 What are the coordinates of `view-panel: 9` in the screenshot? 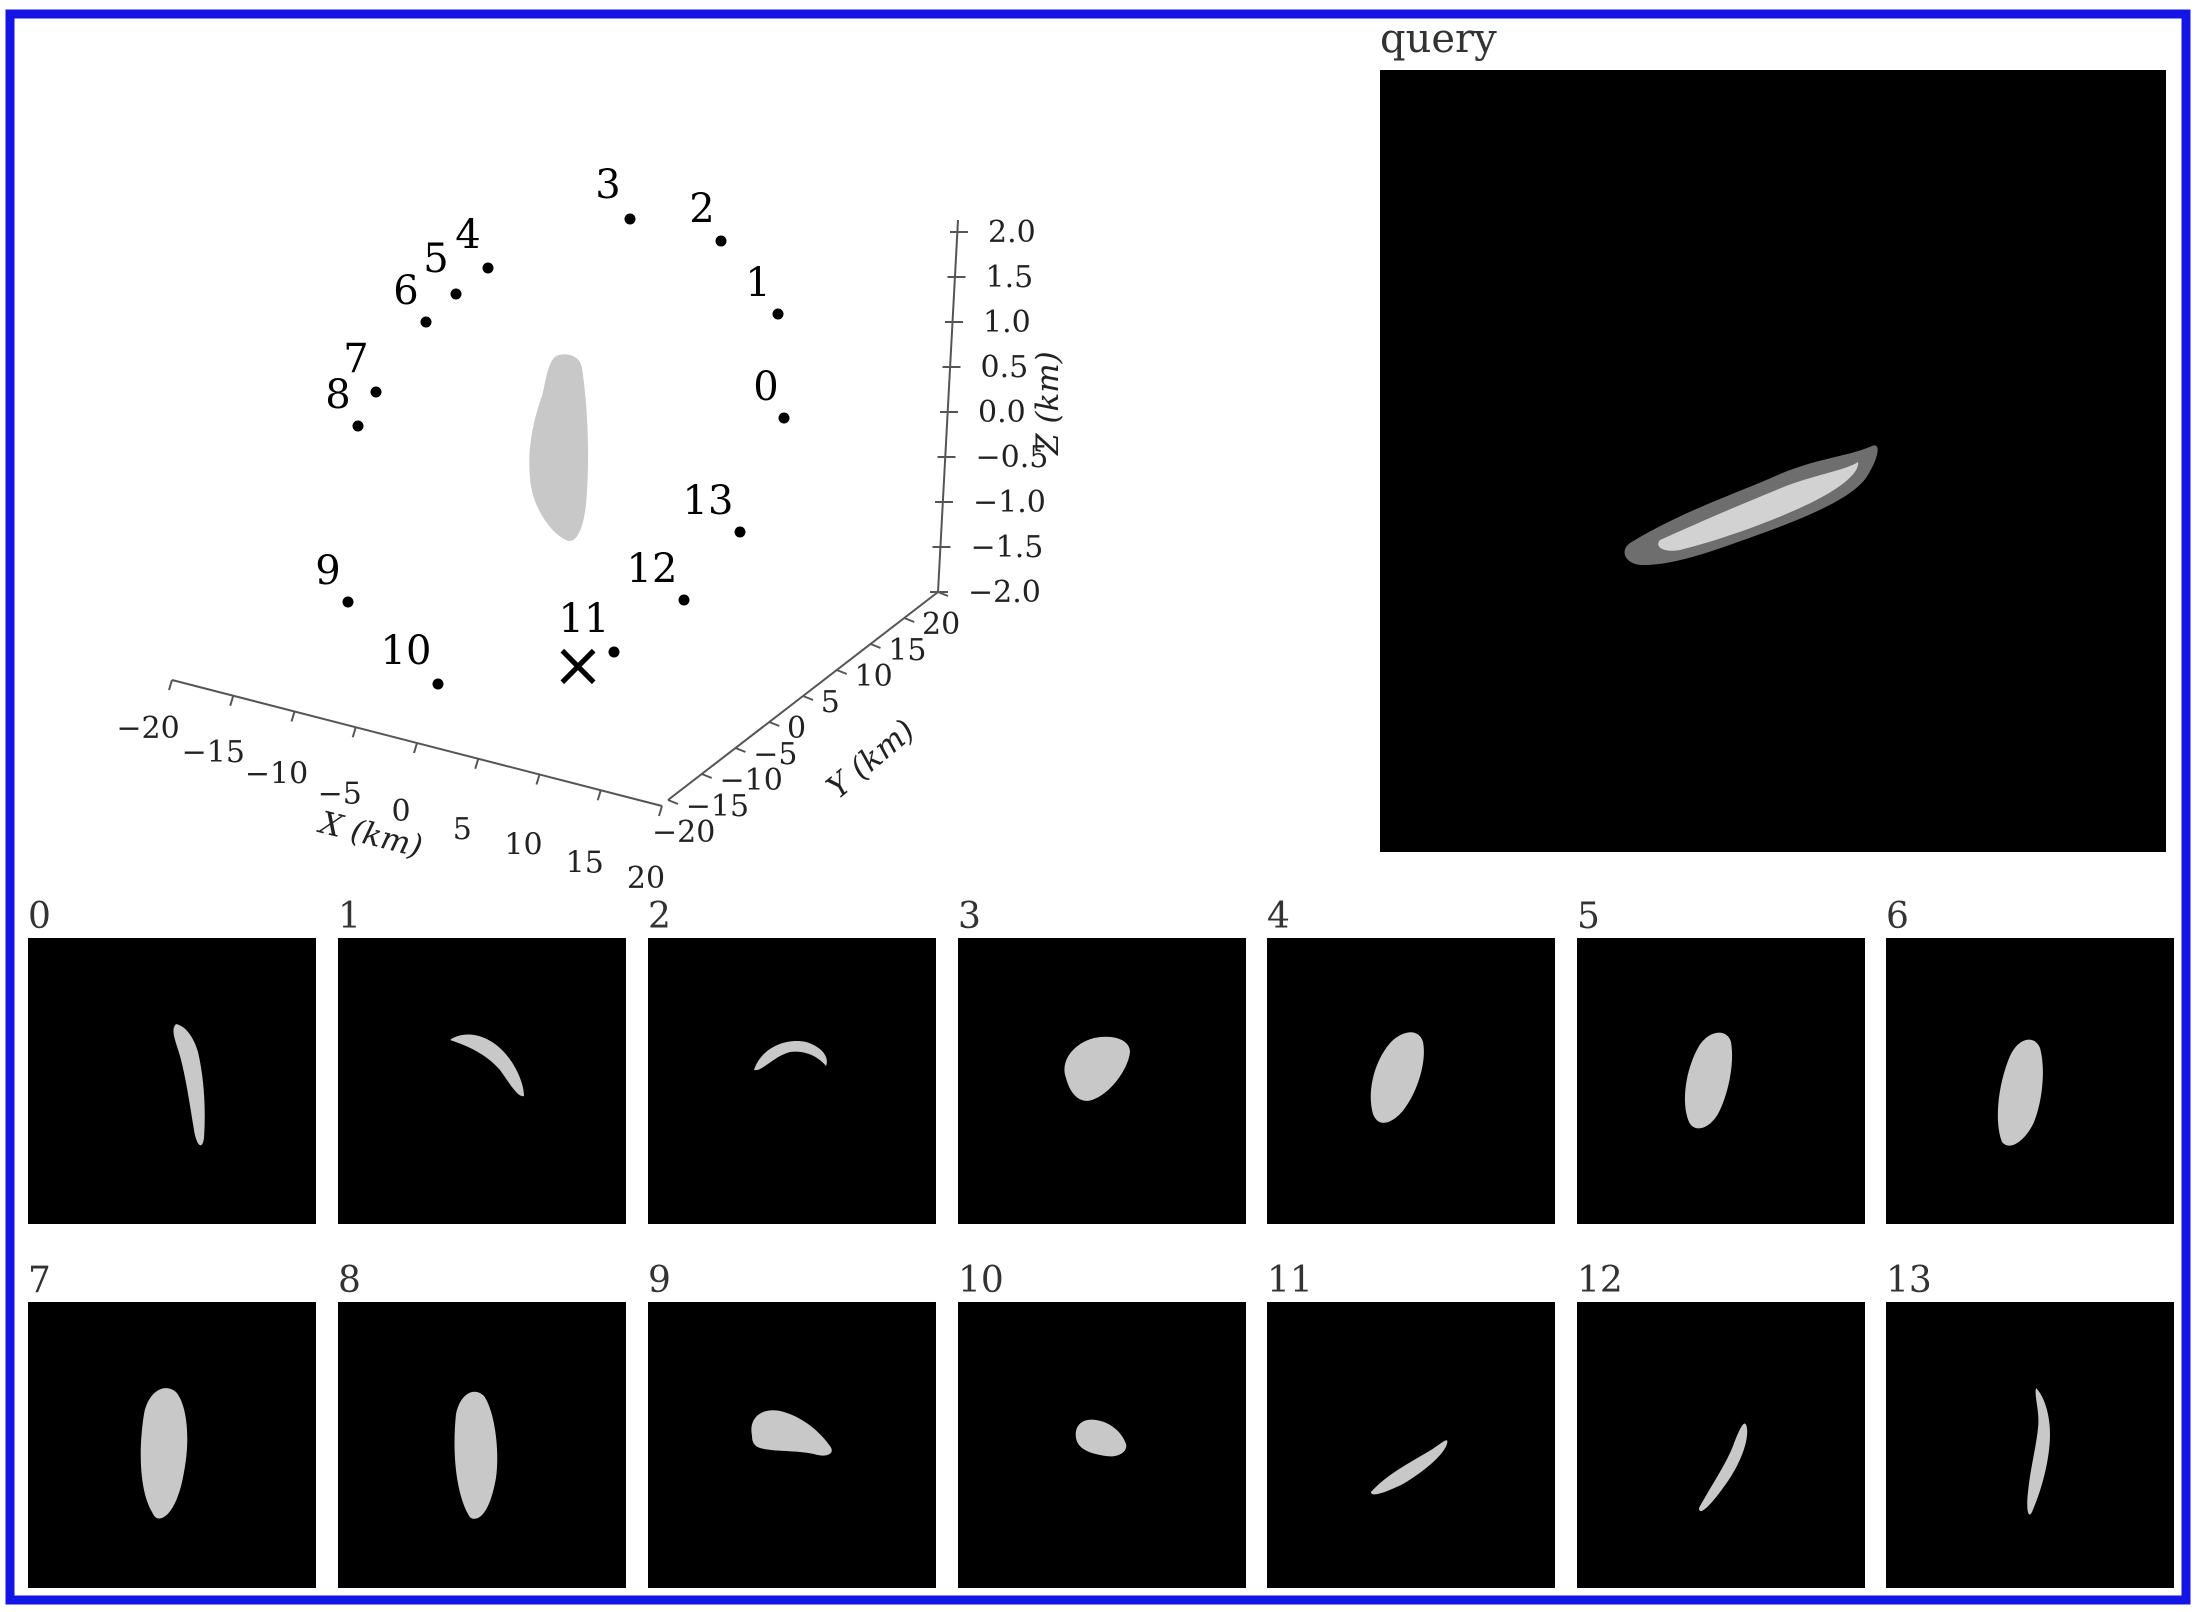 It's located at (792, 1424).